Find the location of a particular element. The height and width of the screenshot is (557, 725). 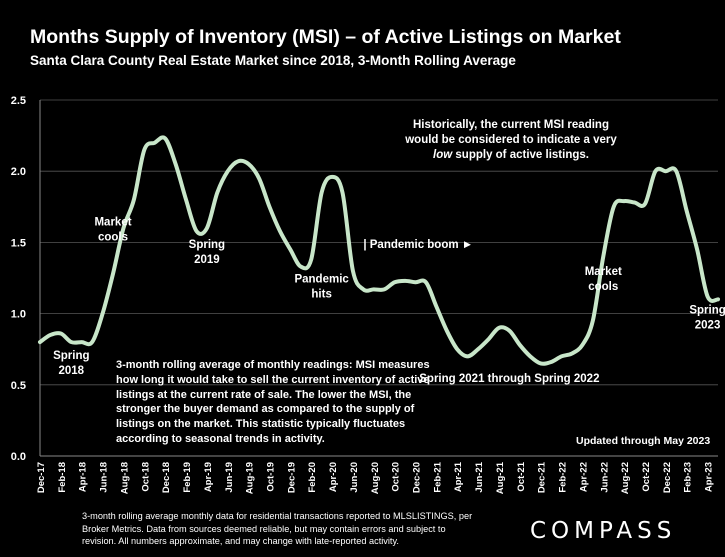

x-tick-label: Jun-22 is located at coordinates (604, 477).